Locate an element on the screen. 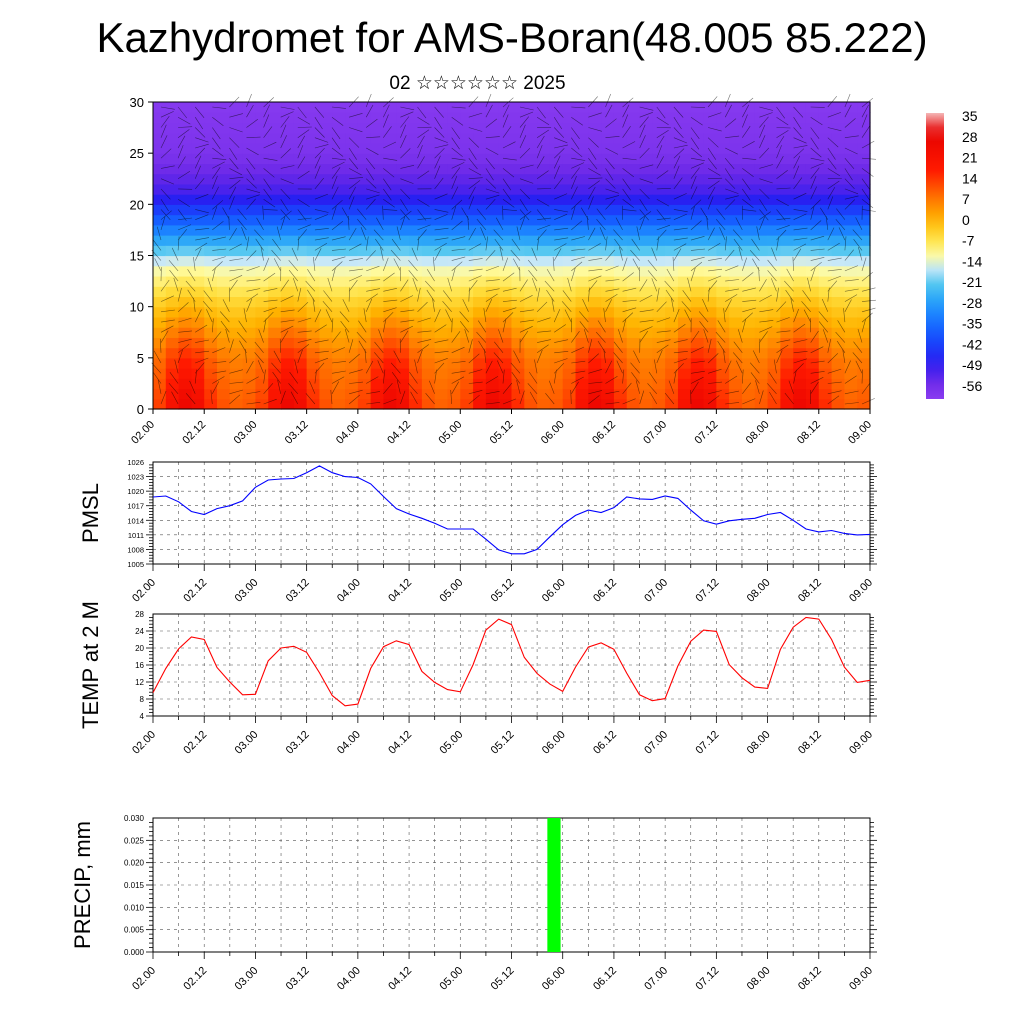 Image resolution: width=1024 pixels, height=1024 pixels. colorbar-label: 0 is located at coordinates (966, 220).